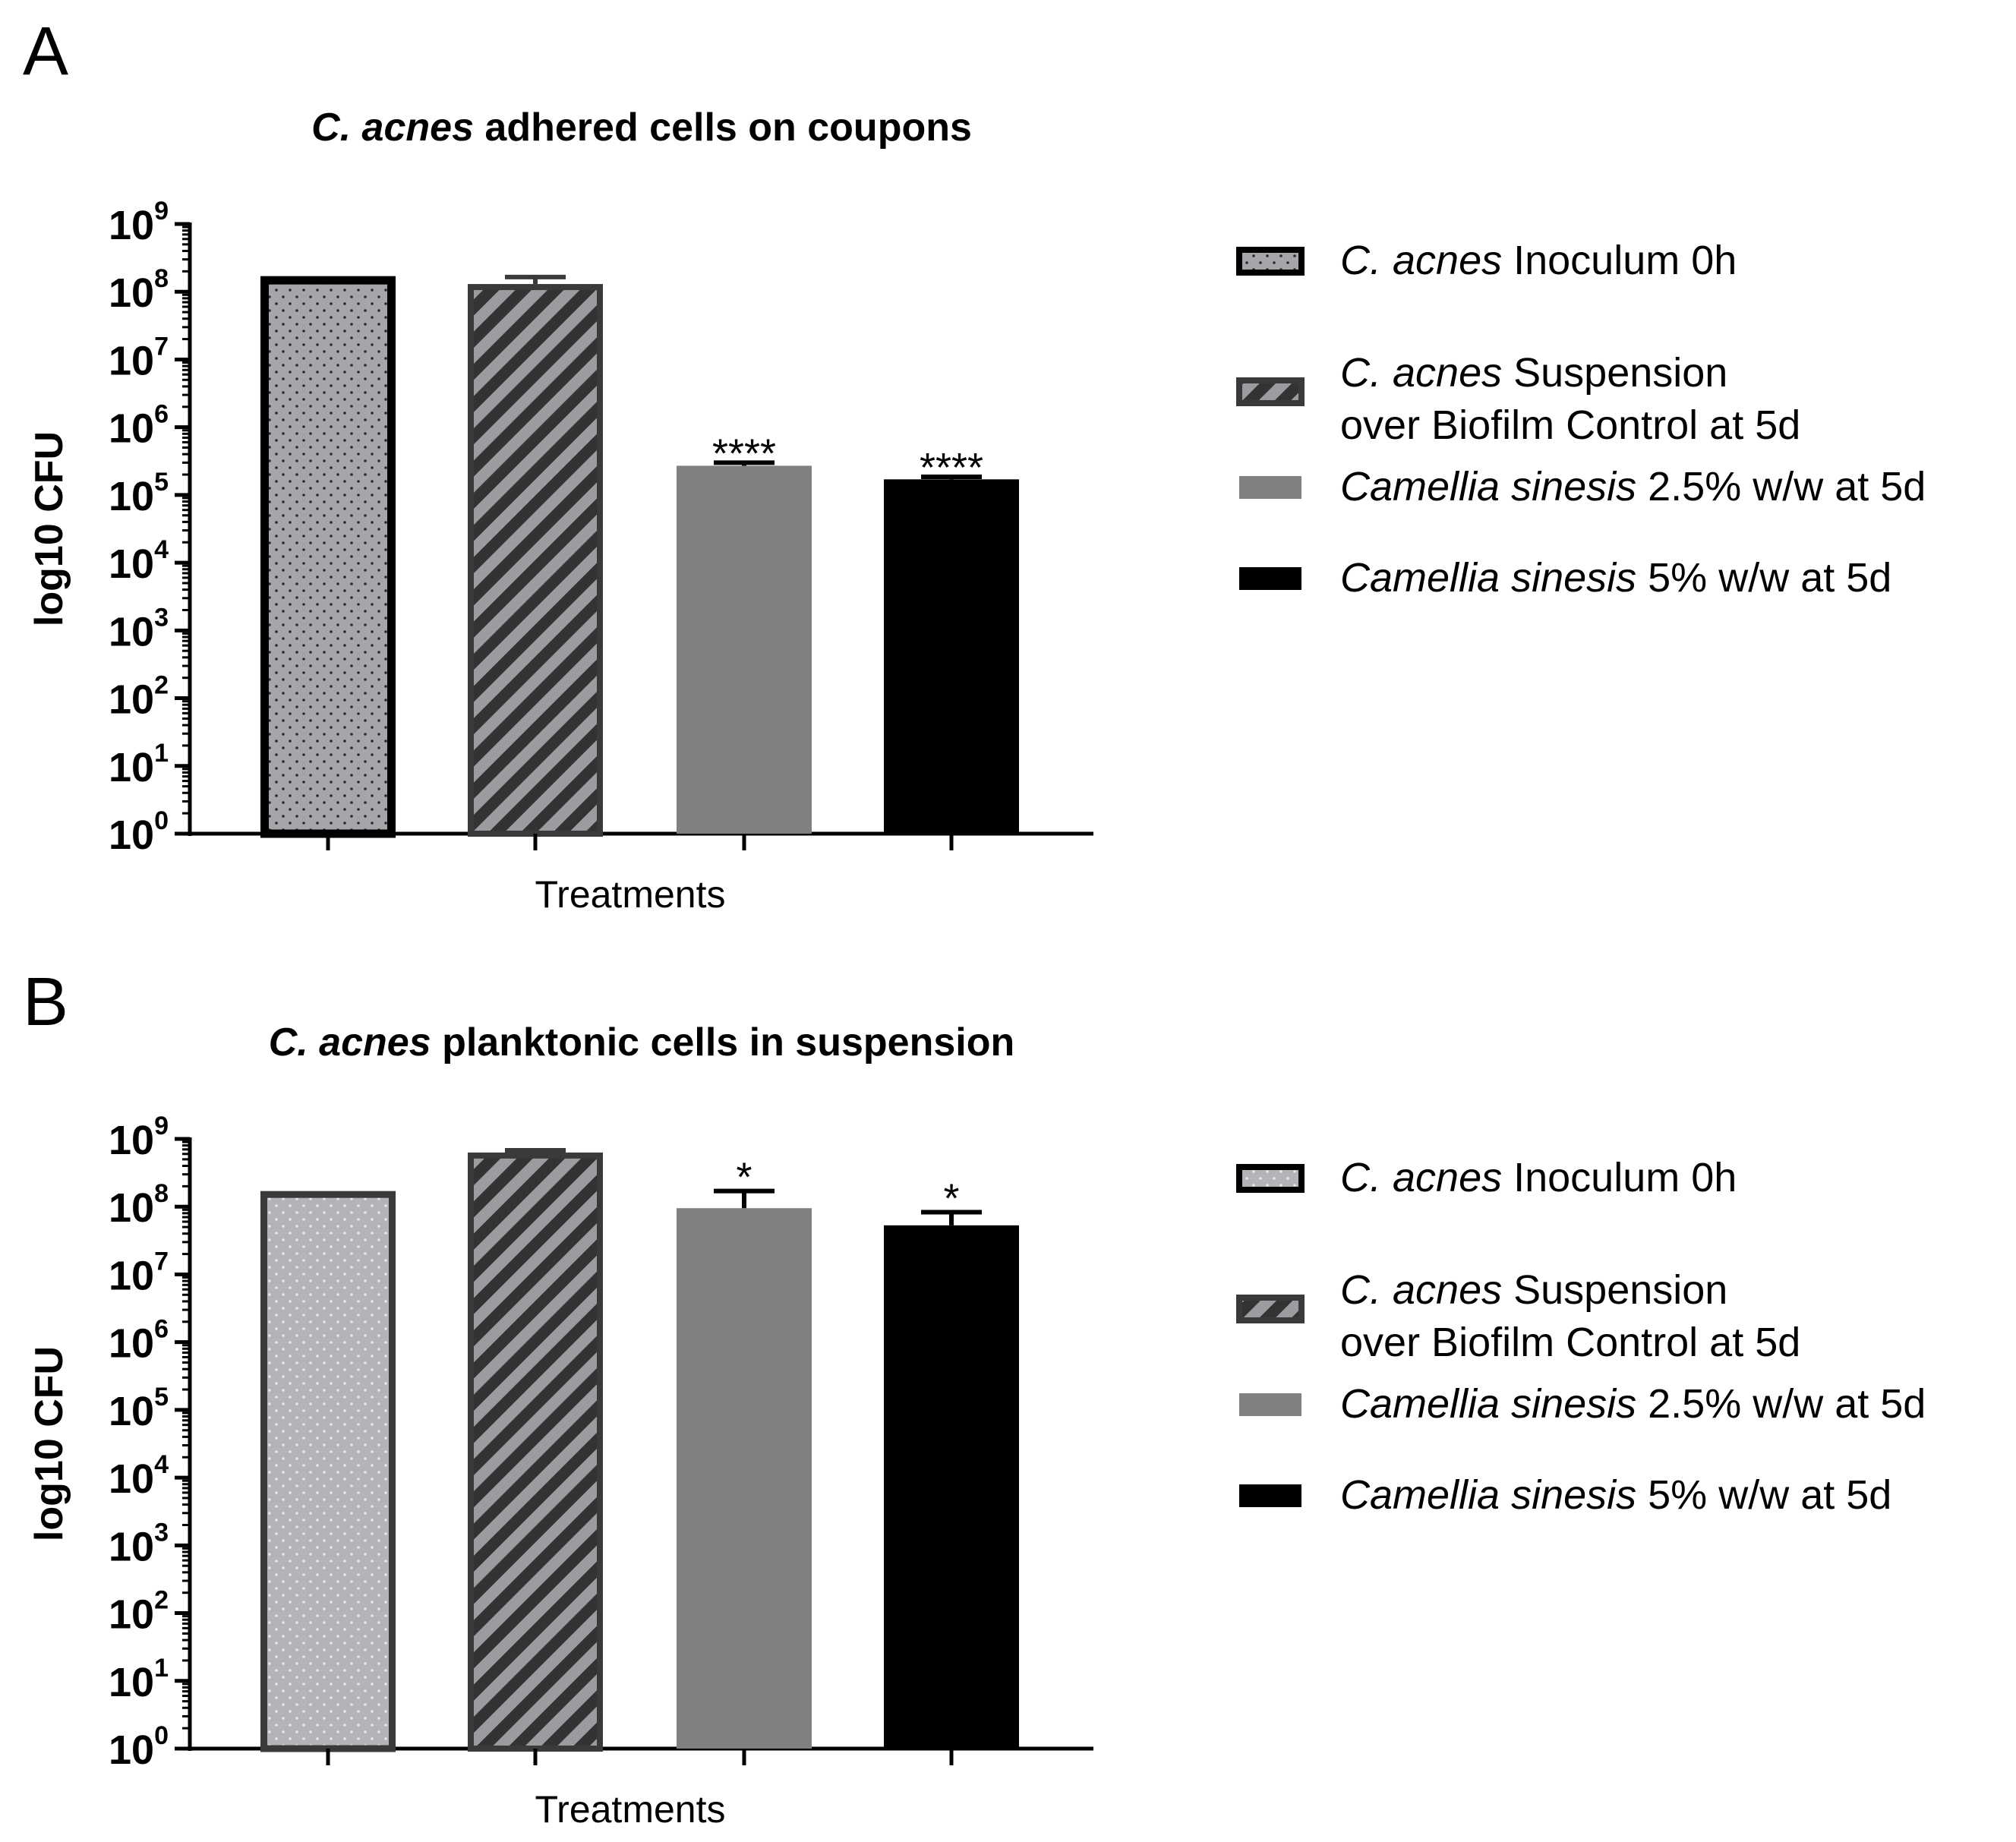 This screenshot has height=1842, width=2016. What do you see at coordinates (46, 1002) in the screenshot?
I see `panel-label: B` at bounding box center [46, 1002].